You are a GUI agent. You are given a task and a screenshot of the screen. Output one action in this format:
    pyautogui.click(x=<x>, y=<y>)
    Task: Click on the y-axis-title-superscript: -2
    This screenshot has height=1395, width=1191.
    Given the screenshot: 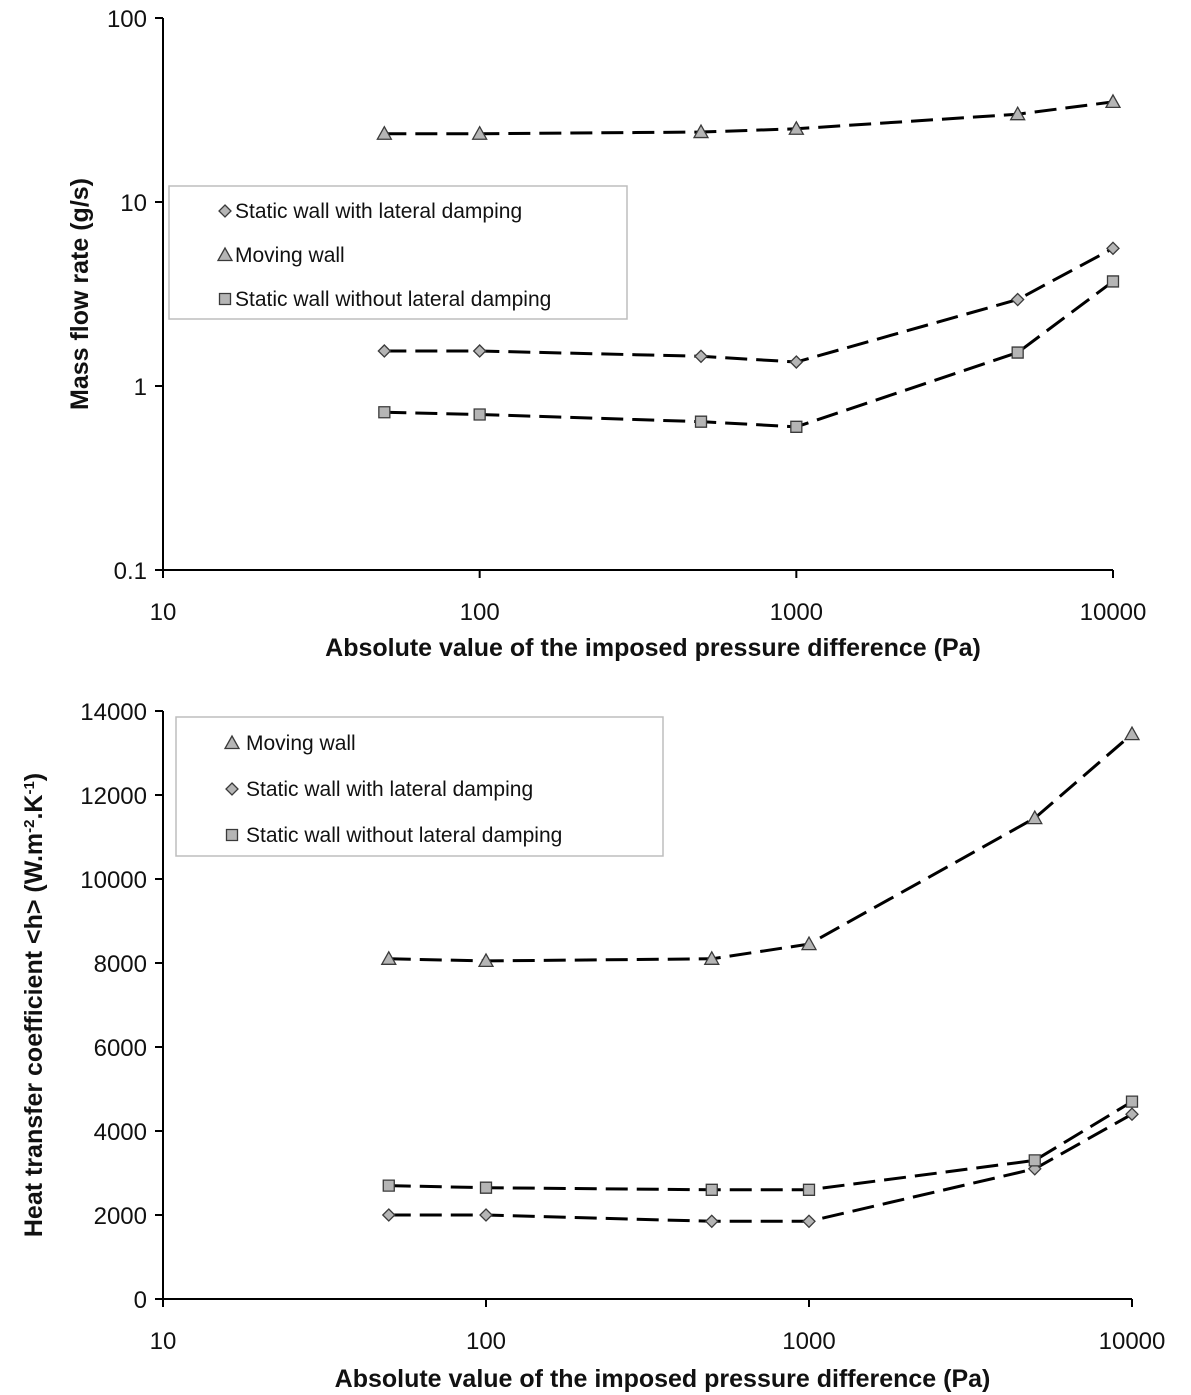 What is the action you would take?
    pyautogui.click(x=29, y=826)
    